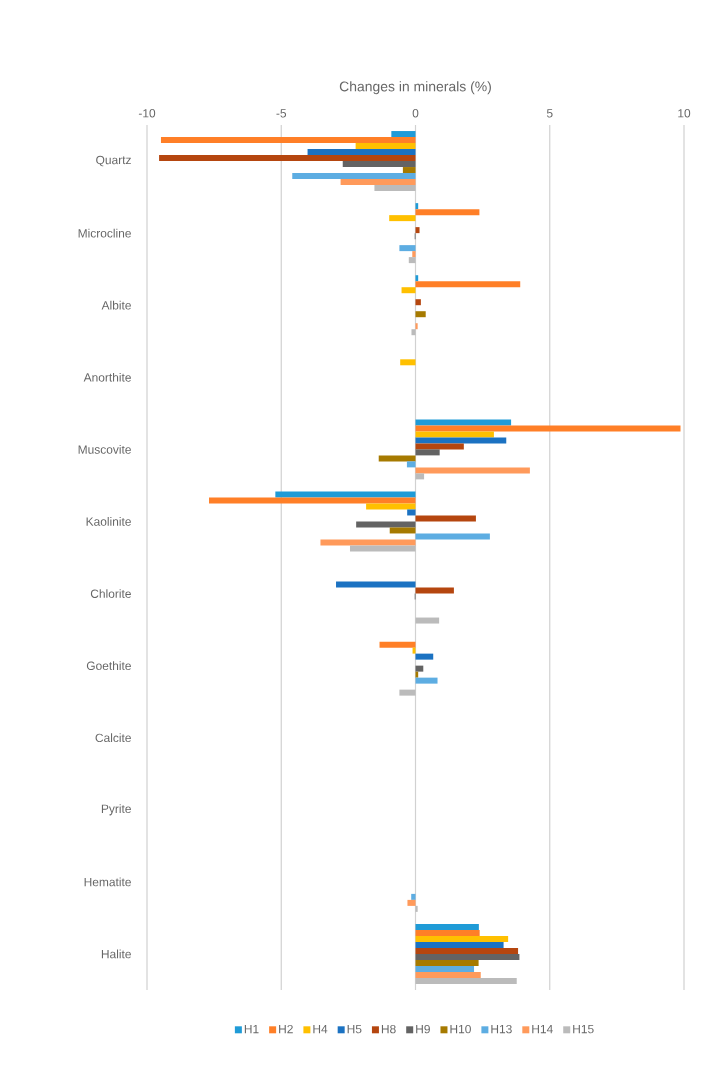 Image resolution: width=712 pixels, height=1070 pixels. I want to click on legend-label: H10, so click(460, 1029).